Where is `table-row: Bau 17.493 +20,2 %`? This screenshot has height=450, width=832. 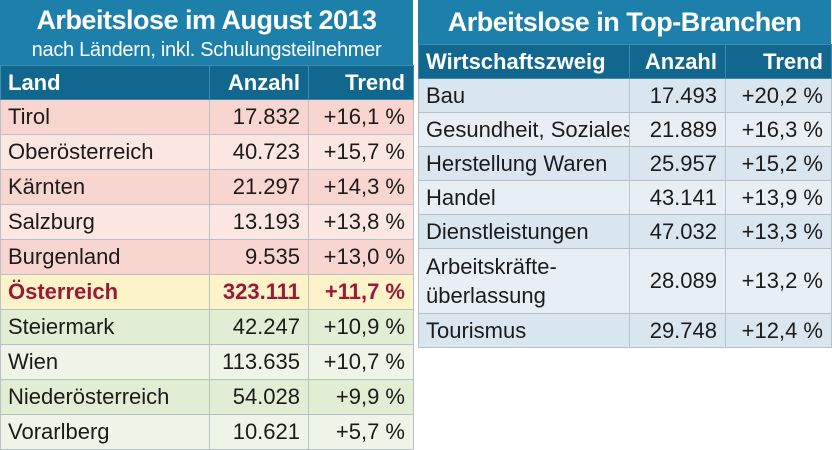
table-row: Bau 17.493 +20,2 % is located at coordinates (625, 95).